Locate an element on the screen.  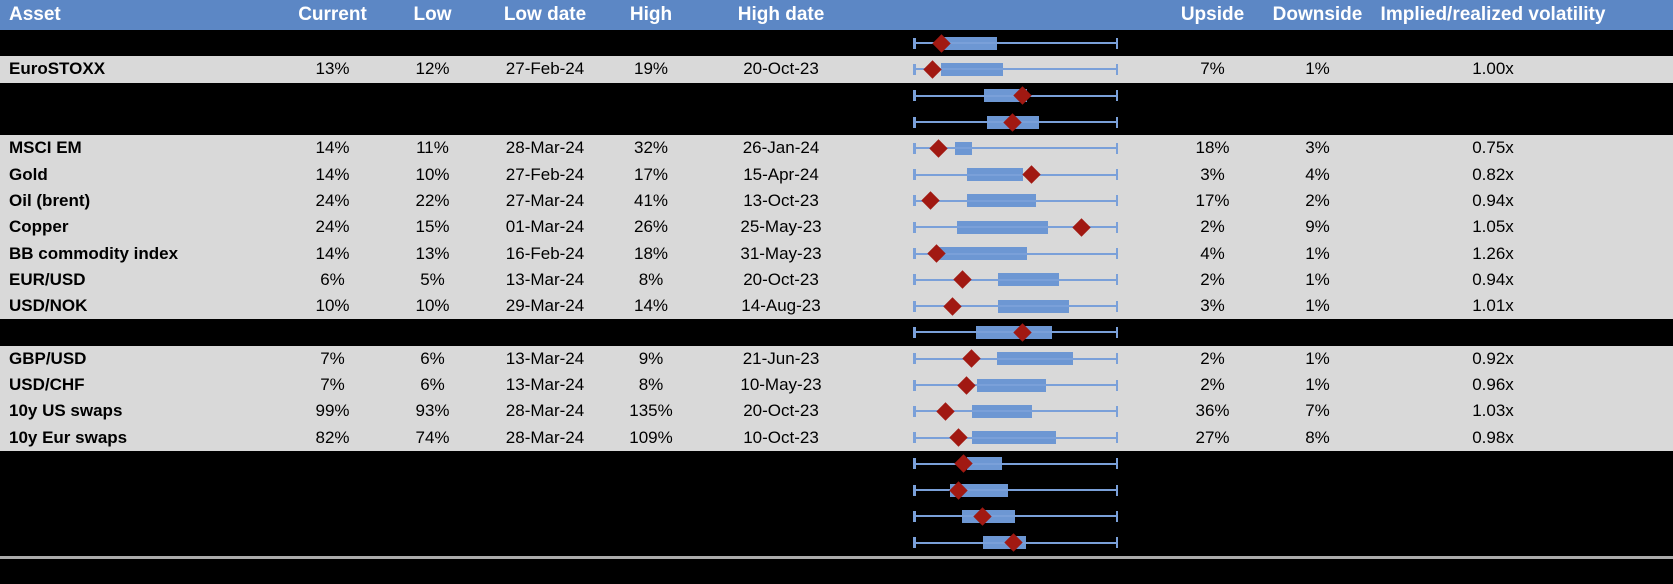
low-date-cell: 13-Mar-24 is located at coordinates (545, 384).